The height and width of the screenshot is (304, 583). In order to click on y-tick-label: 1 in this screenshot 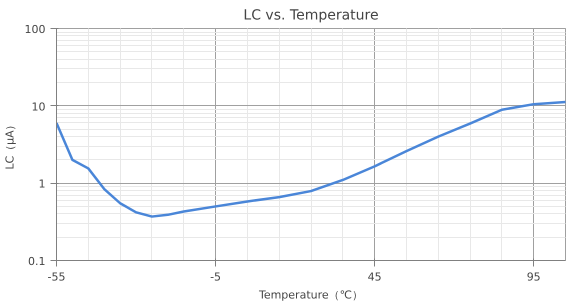, I will do `click(42, 184)`.